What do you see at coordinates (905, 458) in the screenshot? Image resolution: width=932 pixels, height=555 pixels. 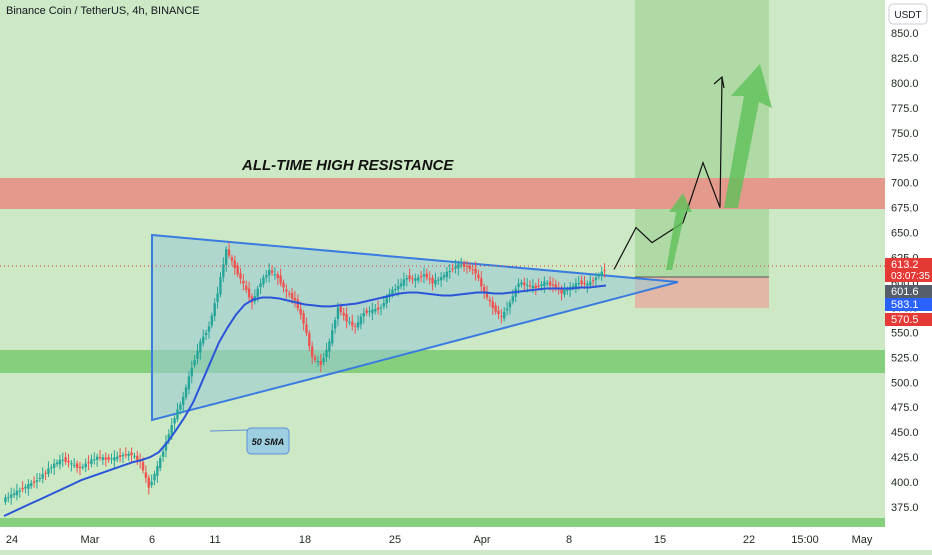 I see `y-tick-label: 425.0` at bounding box center [905, 458].